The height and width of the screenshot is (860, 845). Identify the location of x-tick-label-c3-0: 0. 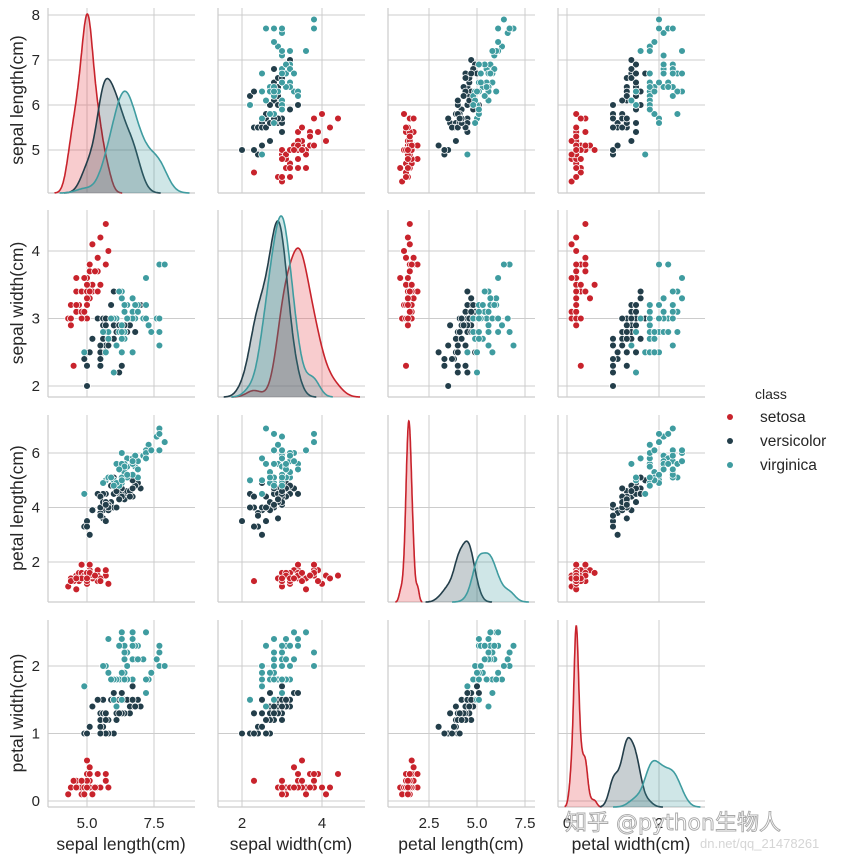
(567, 823).